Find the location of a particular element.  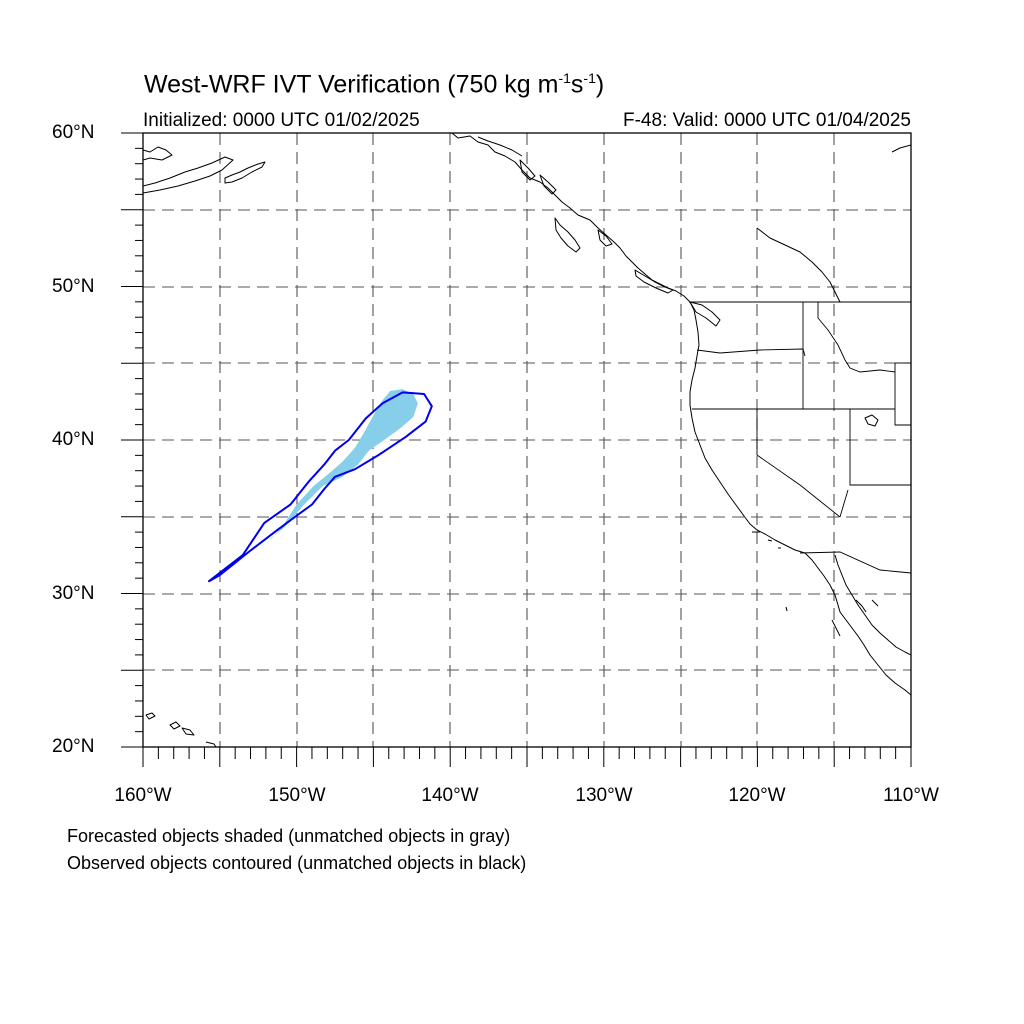

valid-time-label: F-48: Valid: 0000 UTC 01/04/2025 is located at coordinates (767, 120).